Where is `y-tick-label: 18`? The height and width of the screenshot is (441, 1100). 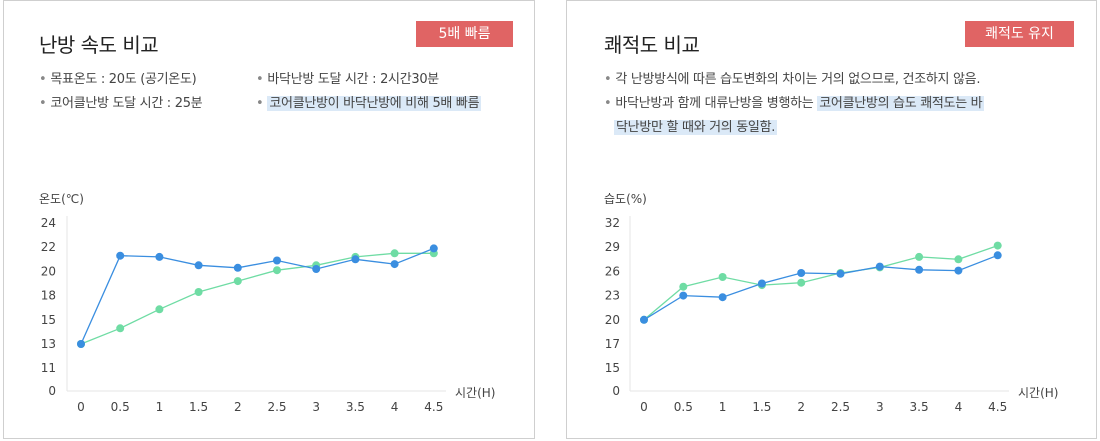
y-tick-label: 18 is located at coordinates (48, 296).